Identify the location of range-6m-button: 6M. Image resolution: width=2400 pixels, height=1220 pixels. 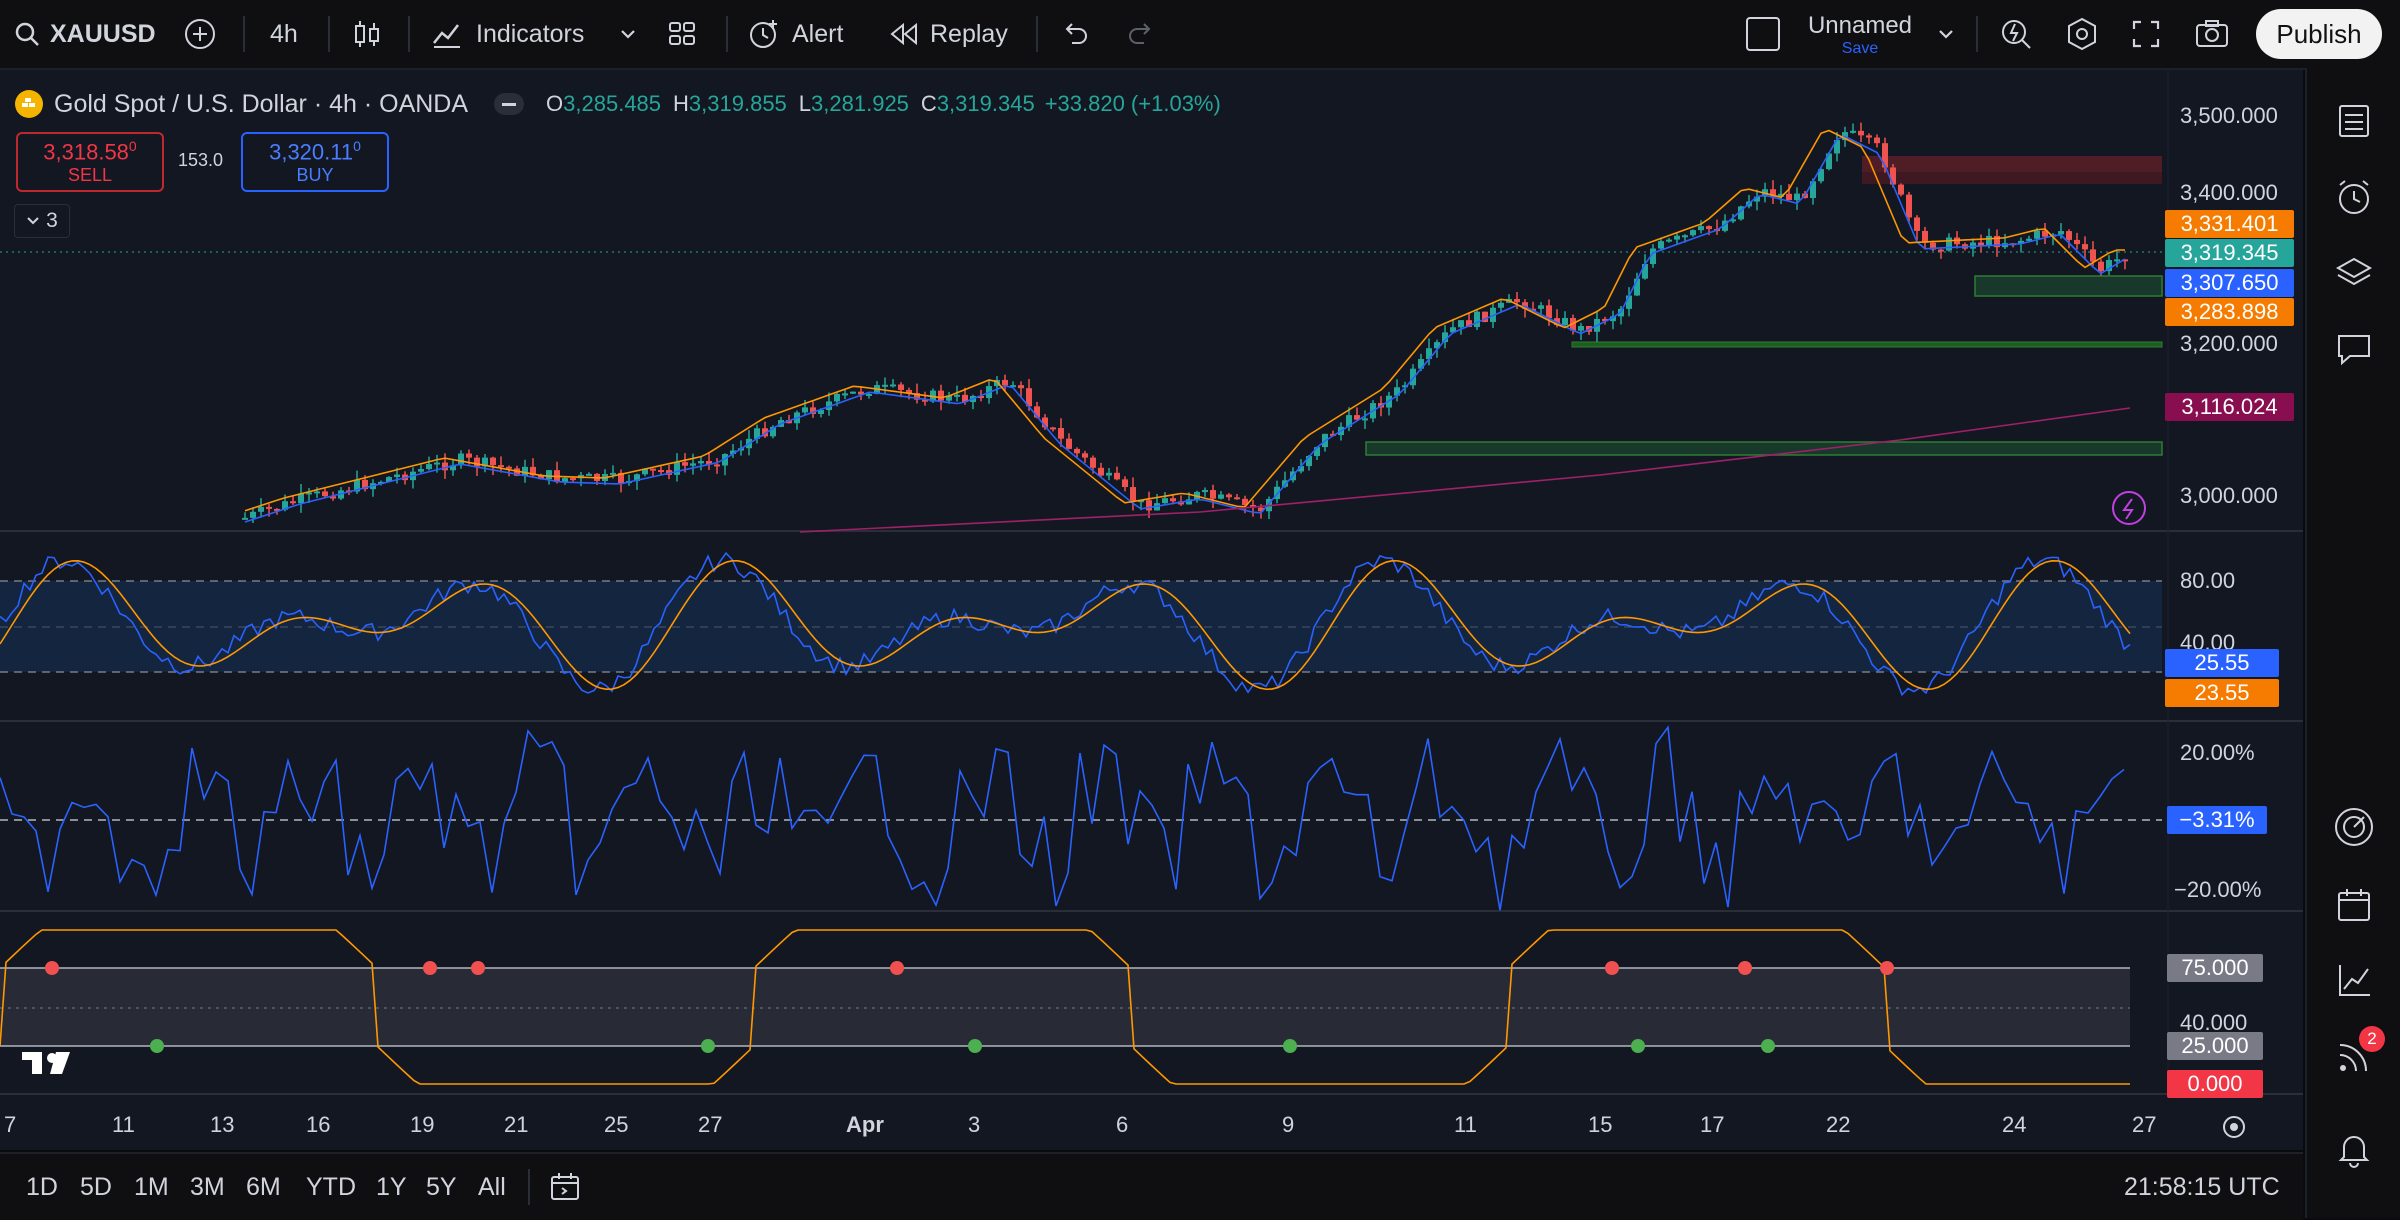
(263, 1186).